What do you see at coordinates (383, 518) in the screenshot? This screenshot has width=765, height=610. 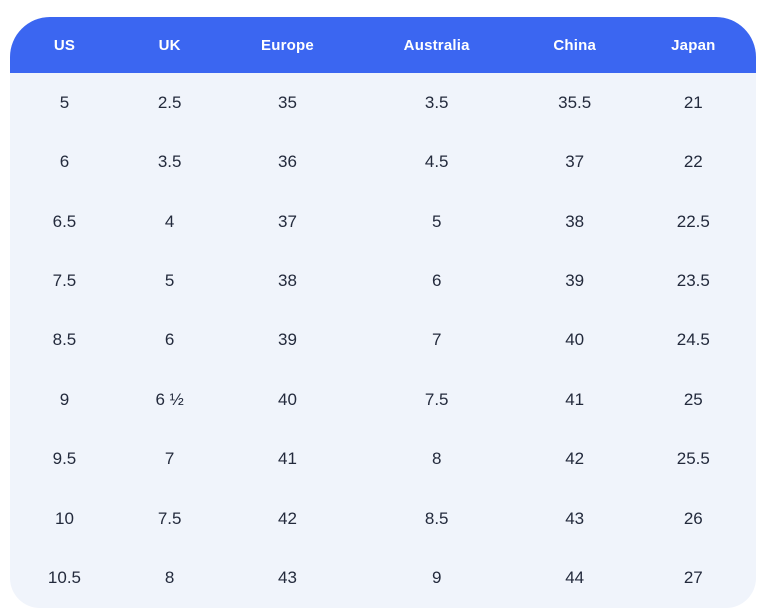 I see `table-row: 10 7.5 42 8.5 43 26` at bounding box center [383, 518].